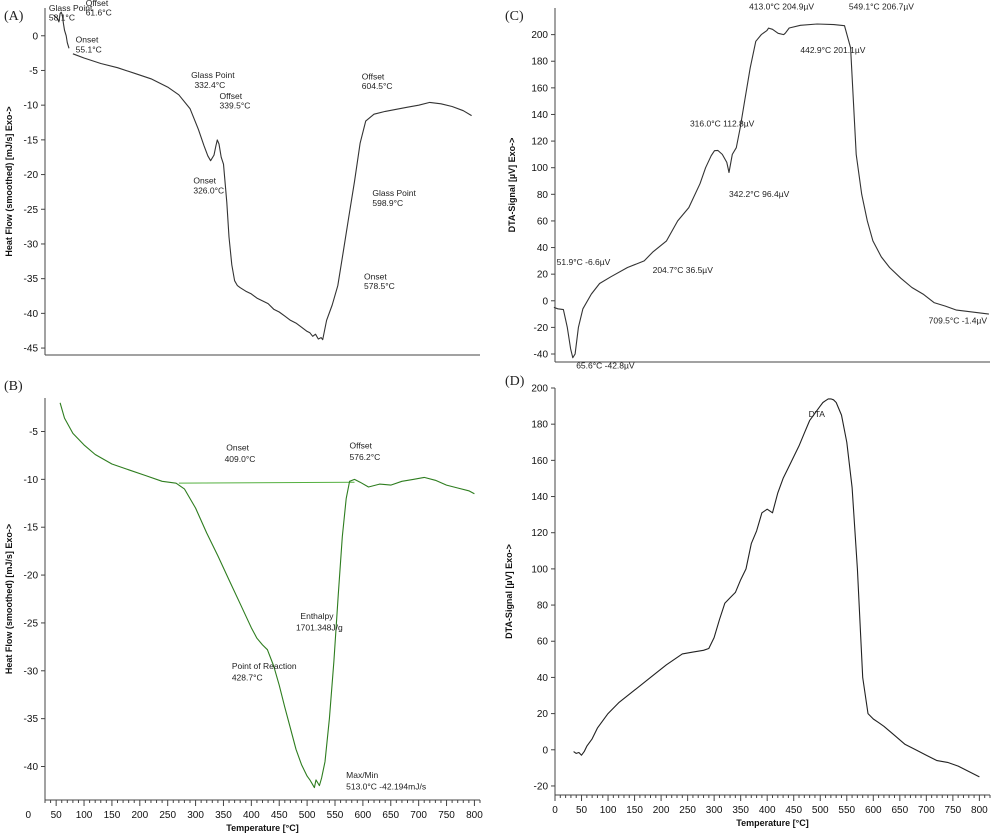  What do you see at coordinates (722, 123) in the screenshot?
I see `panel-c-annotation: 316.0°C 112.8µV` at bounding box center [722, 123].